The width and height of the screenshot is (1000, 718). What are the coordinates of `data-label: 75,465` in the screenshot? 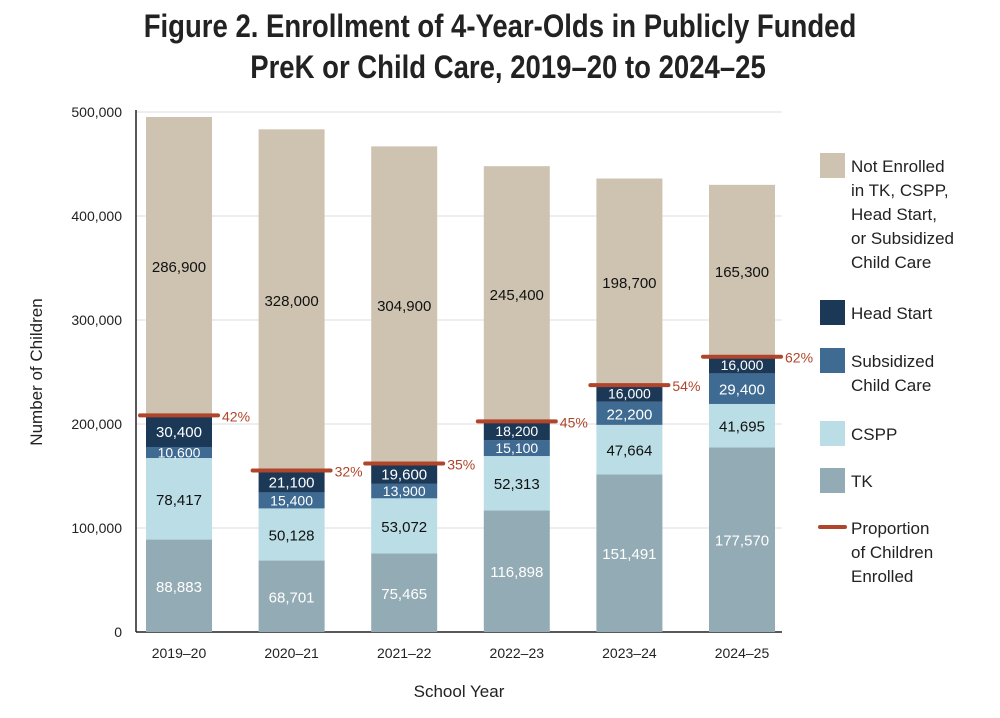 It's located at (404, 594).